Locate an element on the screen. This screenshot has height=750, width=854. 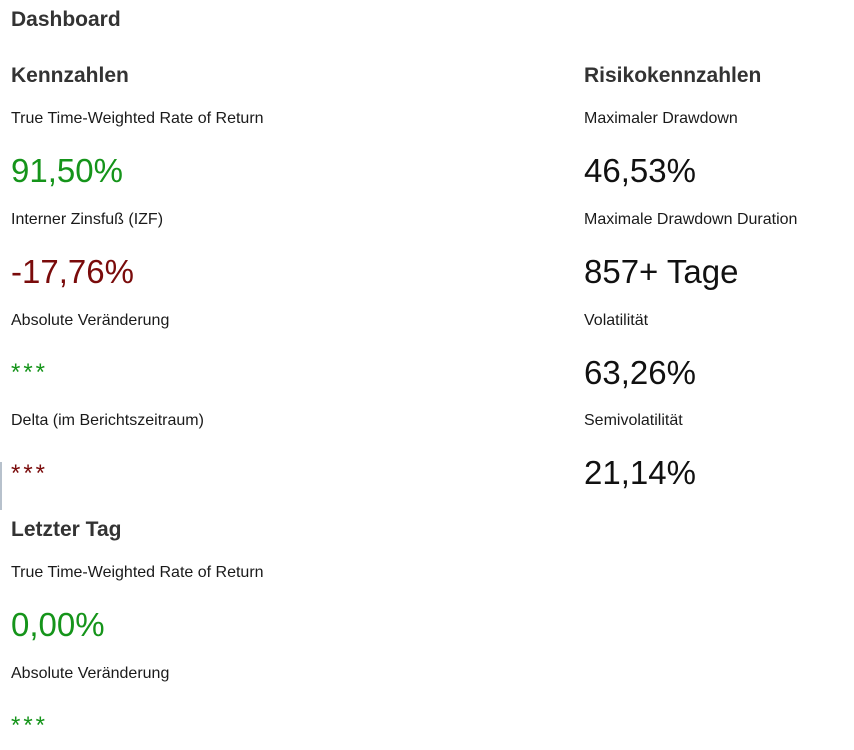
risk-value-max-drawdown: 46,53% is located at coordinates (640, 170).